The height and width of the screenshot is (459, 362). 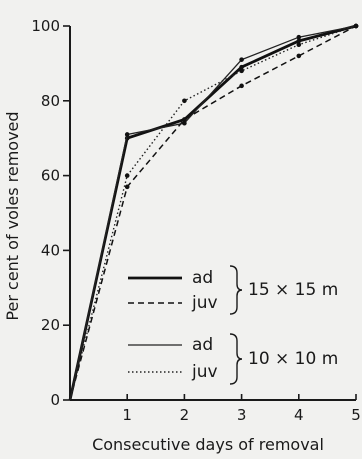 I want to click on legend-group-label: 10 × 10 m, so click(x=293, y=359).